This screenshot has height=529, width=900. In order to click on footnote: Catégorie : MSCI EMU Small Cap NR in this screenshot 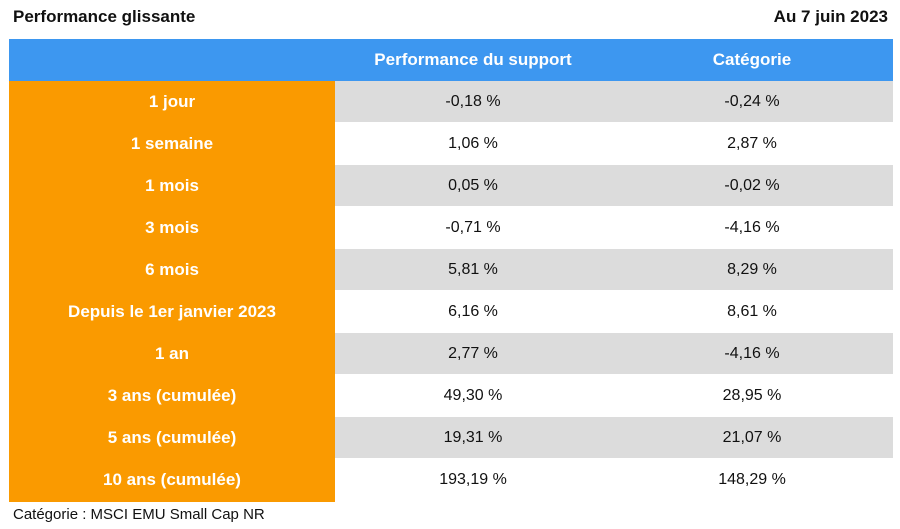, I will do `click(139, 514)`.